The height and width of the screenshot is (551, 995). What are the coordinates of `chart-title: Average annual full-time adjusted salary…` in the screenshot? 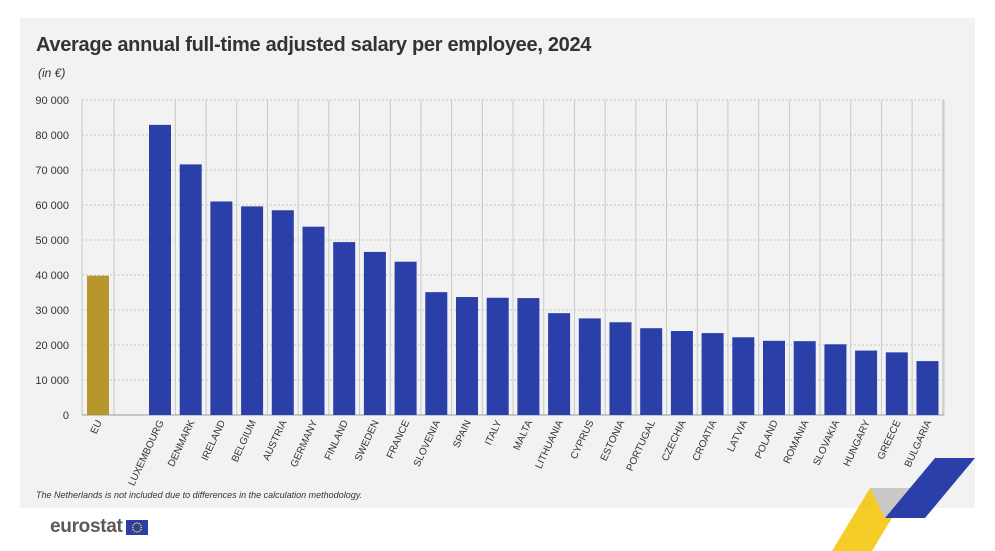 It's located at (314, 45).